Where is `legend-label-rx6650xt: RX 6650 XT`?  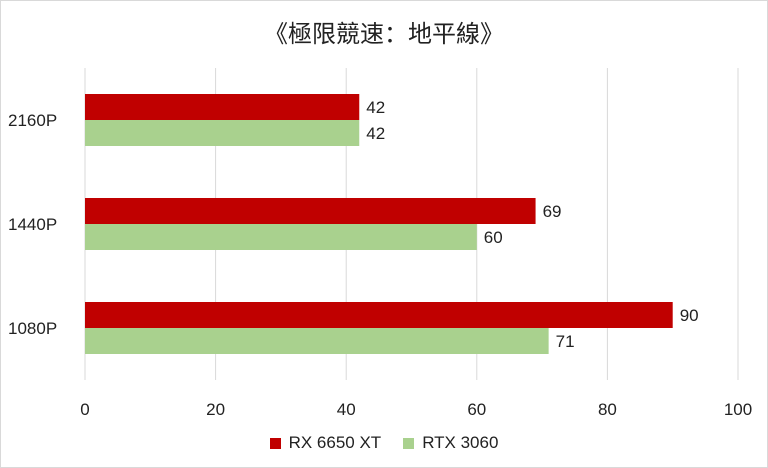
legend-label-rx6650xt: RX 6650 XT is located at coordinates (335, 442).